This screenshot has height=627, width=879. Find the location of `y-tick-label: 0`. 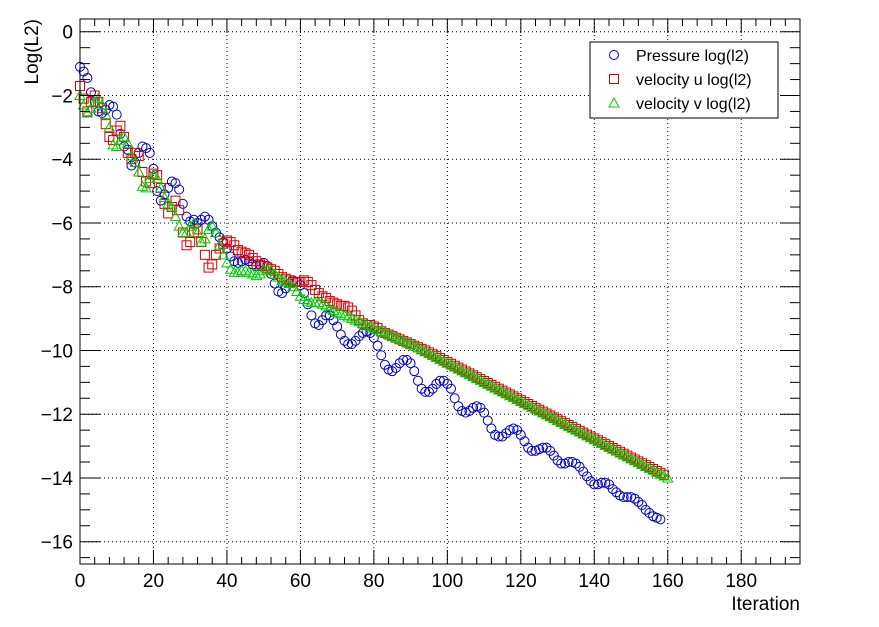

y-tick-label: 0 is located at coordinates (67, 33).